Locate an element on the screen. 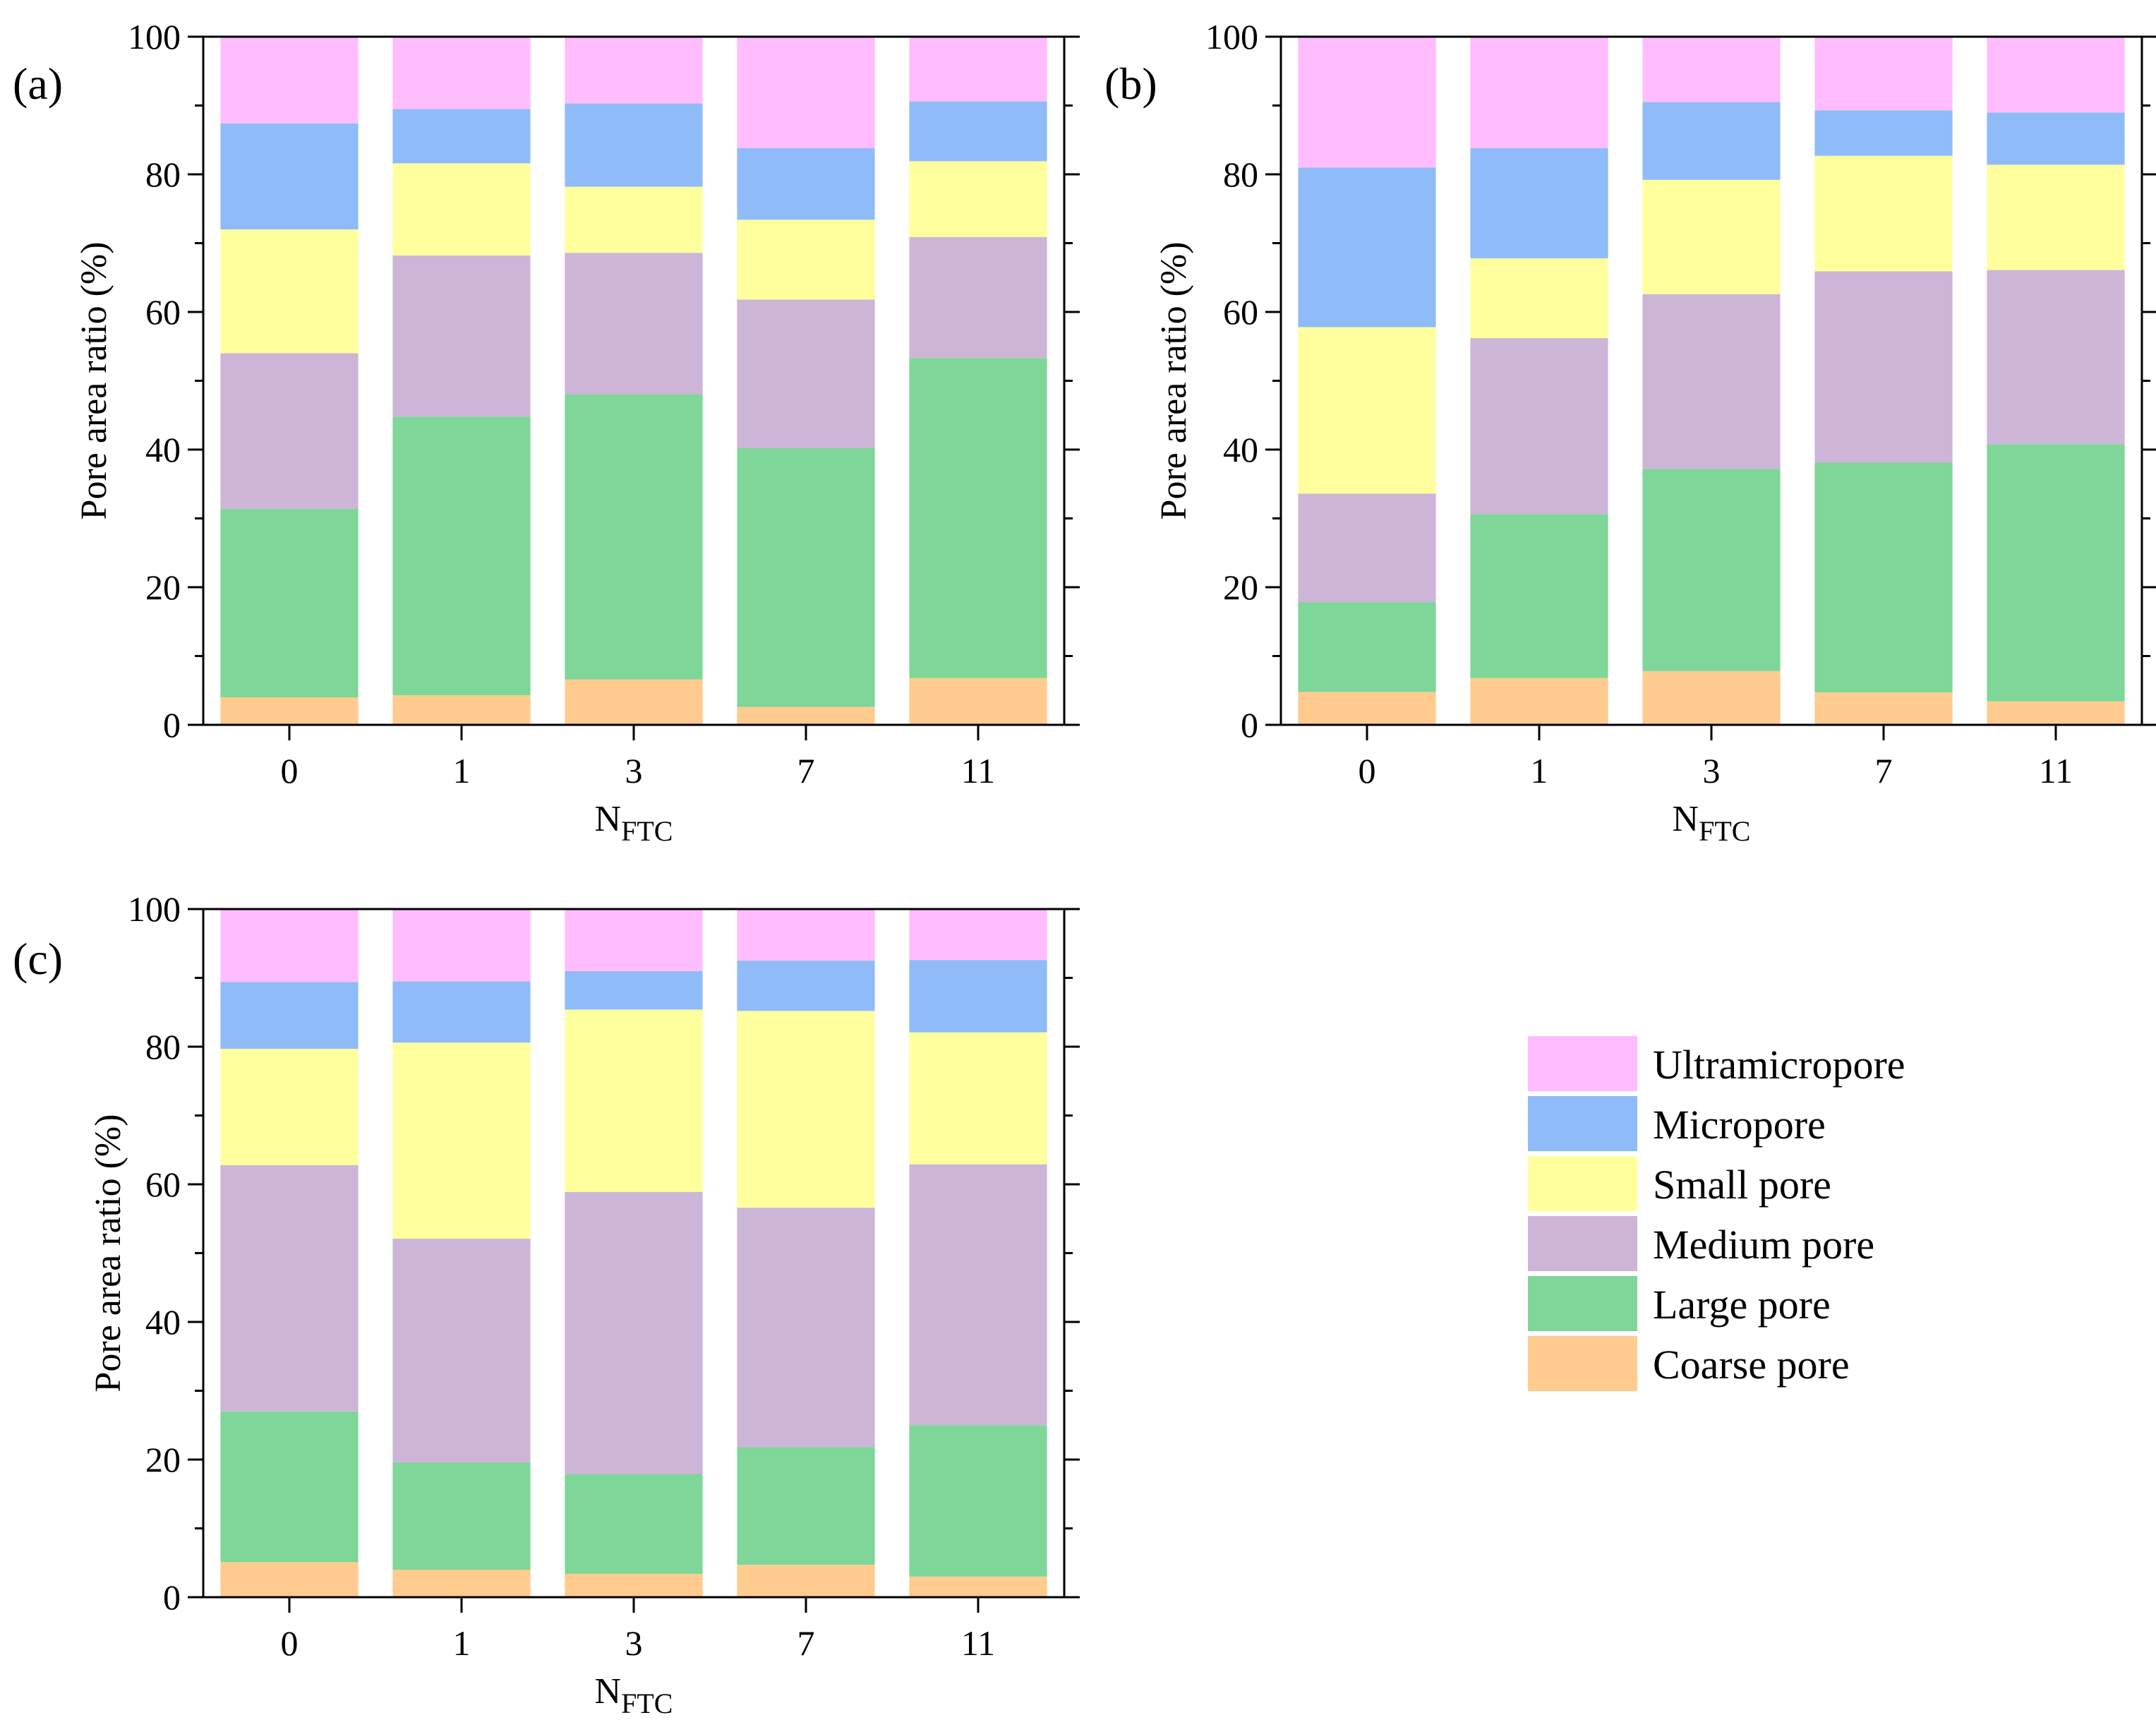 The image size is (2156, 1720). x-tick-label-3: 3 is located at coordinates (634, 770).